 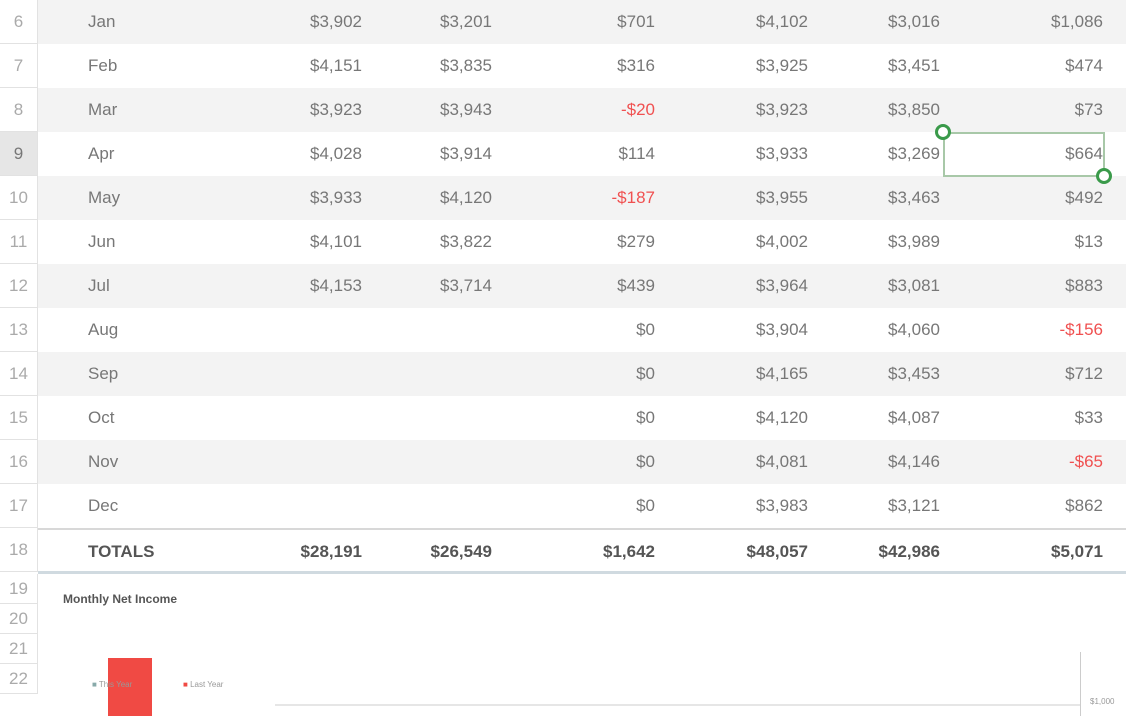 I want to click on value-cell: $1,086, so click(x=1077, y=21).